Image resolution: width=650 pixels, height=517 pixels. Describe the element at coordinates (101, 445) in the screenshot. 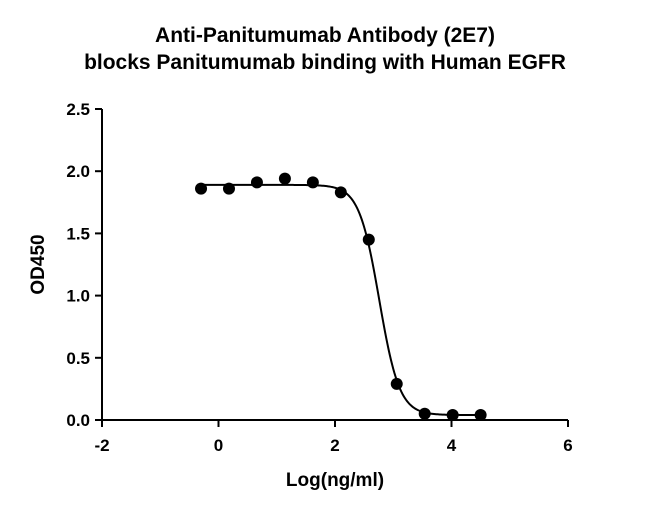

I see `x-tick-label: -2` at that location.